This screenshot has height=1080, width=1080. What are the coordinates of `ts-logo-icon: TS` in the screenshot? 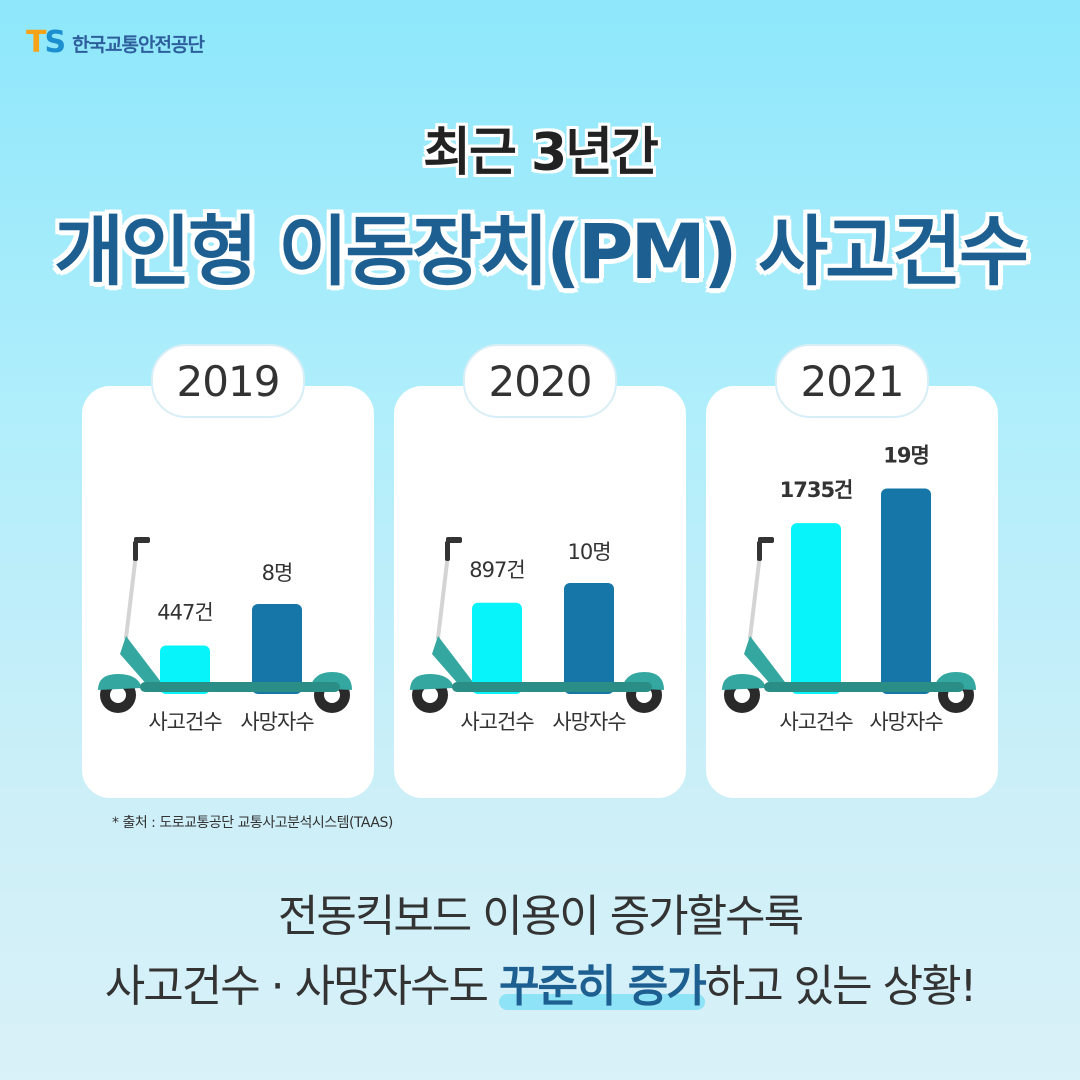 It's located at (46, 42).